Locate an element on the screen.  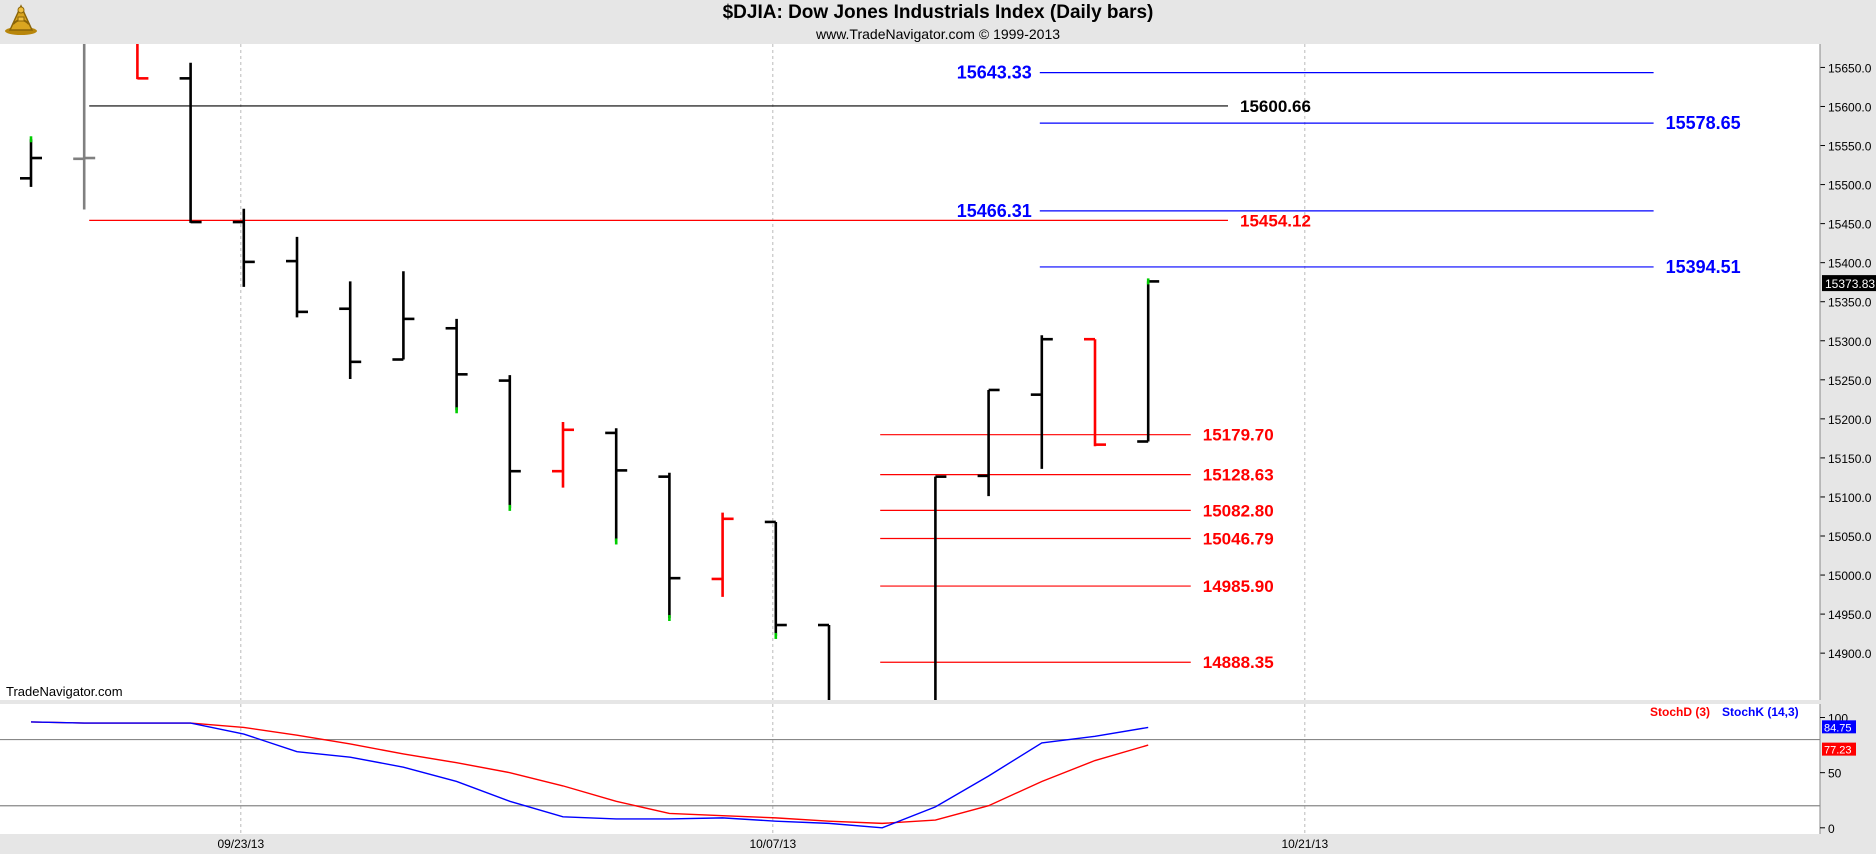
stoch-y-tick-label: 50 is located at coordinates (1835, 774).